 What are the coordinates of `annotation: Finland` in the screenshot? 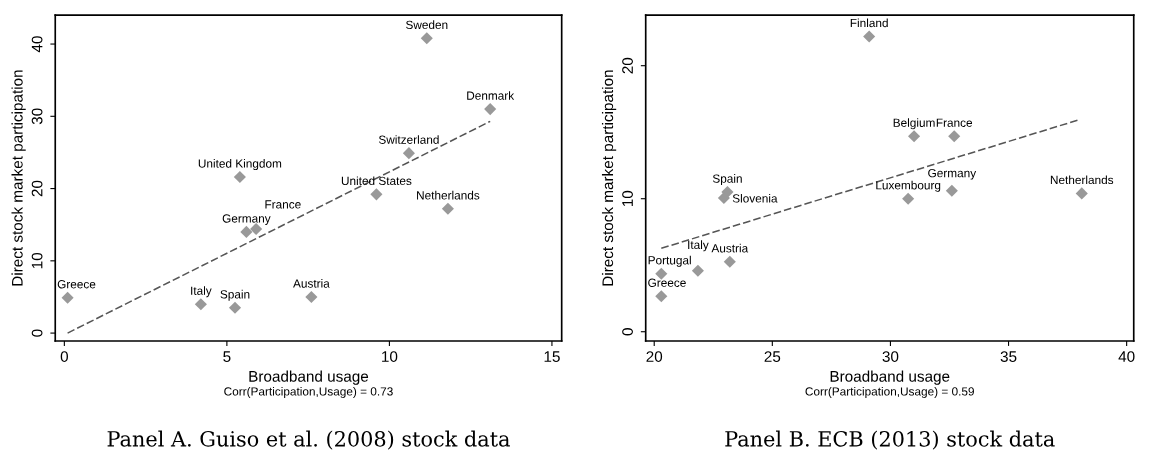 It's located at (869, 23).